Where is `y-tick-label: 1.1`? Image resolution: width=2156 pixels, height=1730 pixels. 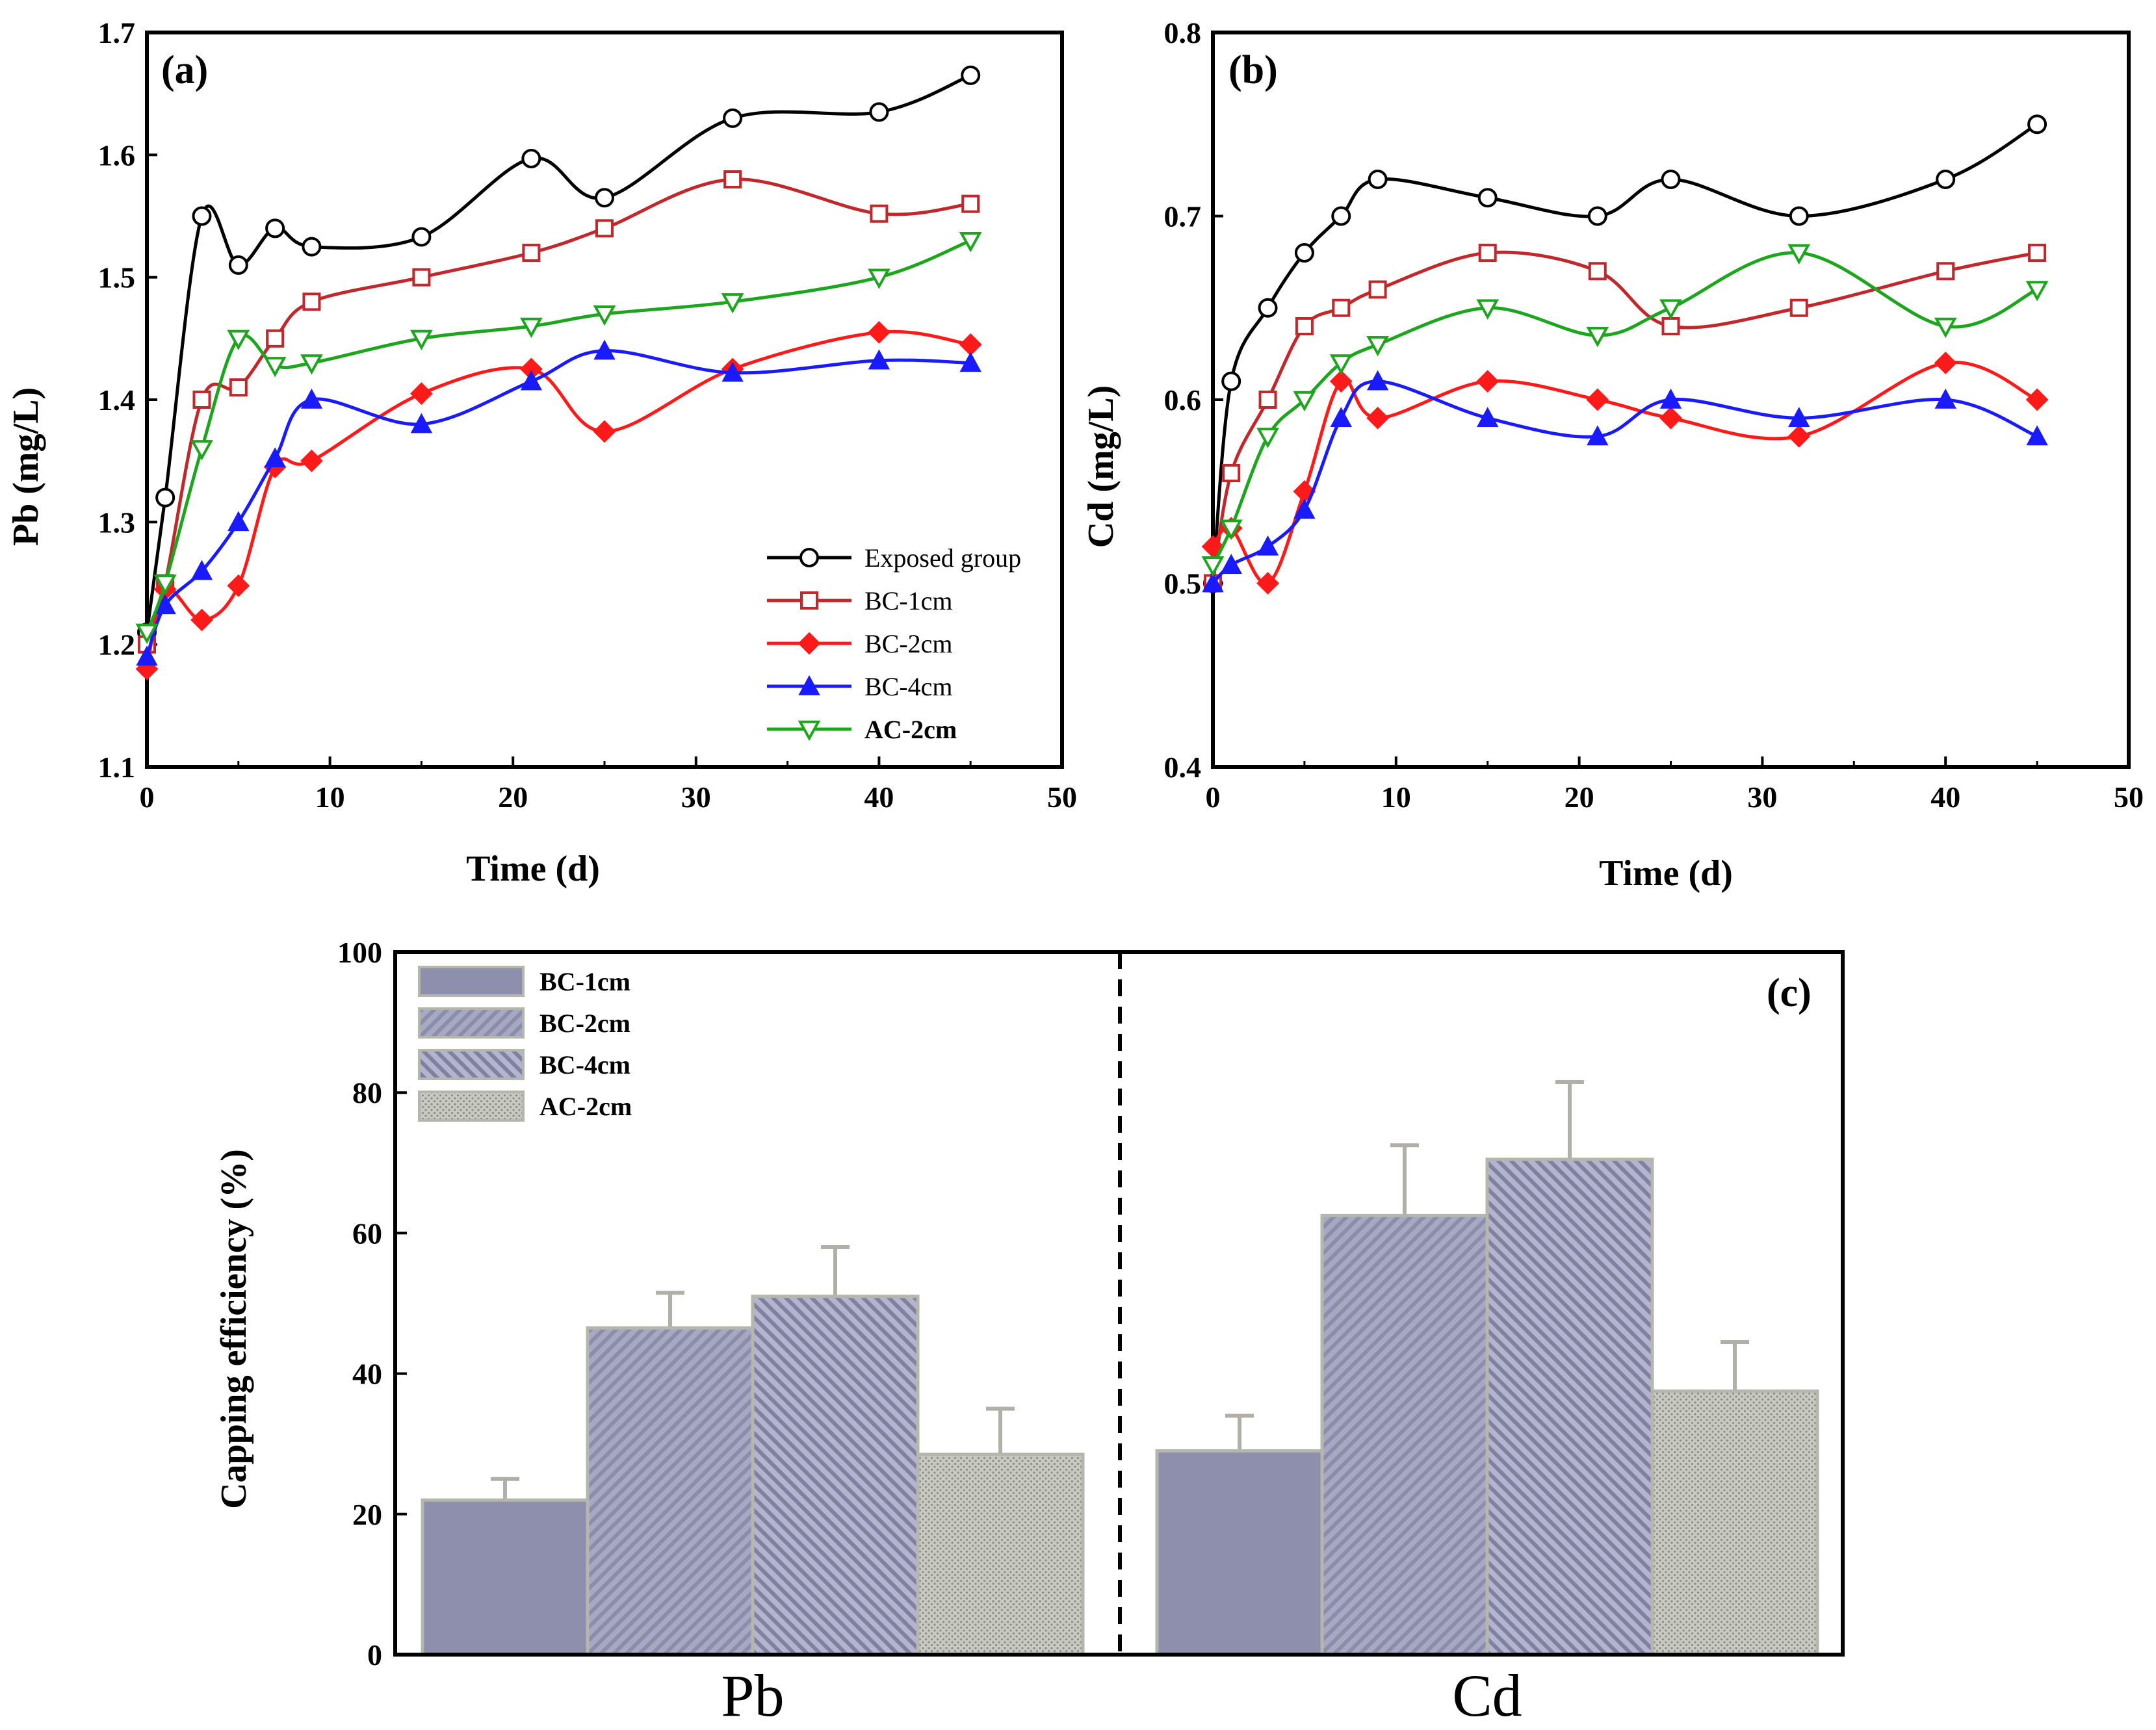
y-tick-label: 1.1 is located at coordinates (117, 767).